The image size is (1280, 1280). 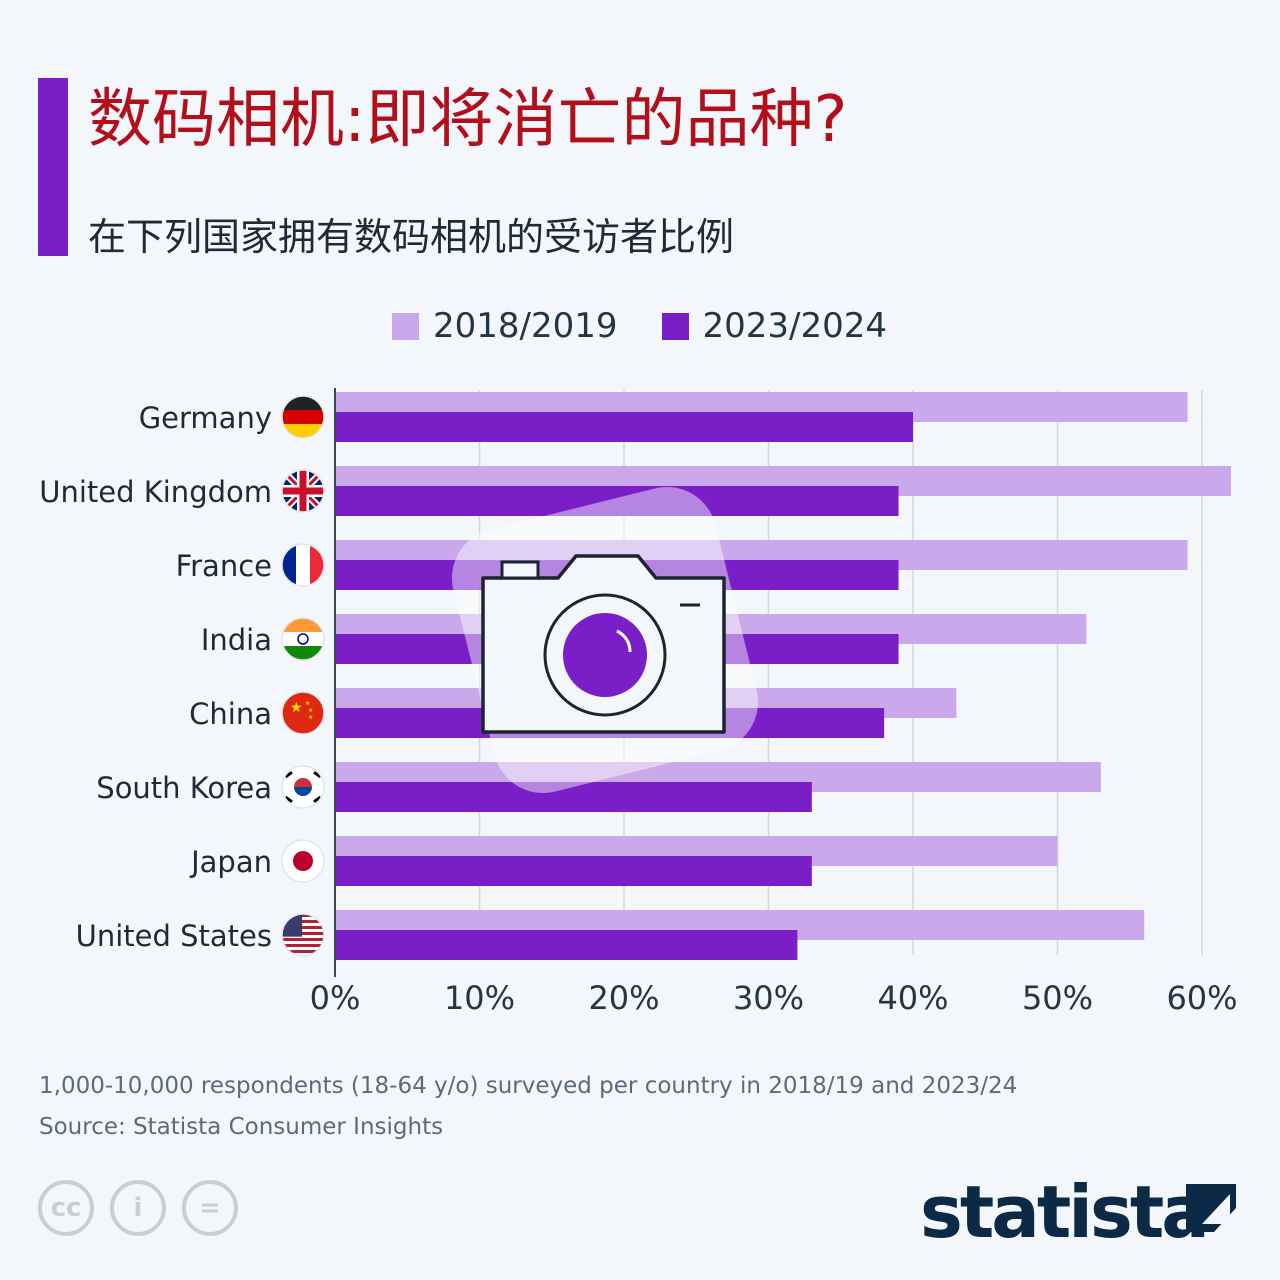 What do you see at coordinates (303, 787) in the screenshot?
I see `south-korea-flag-icon` at bounding box center [303, 787].